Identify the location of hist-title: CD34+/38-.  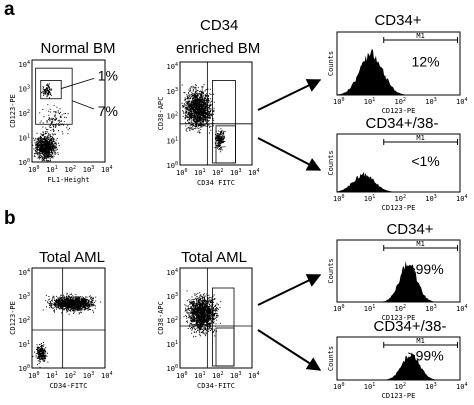
(410, 326).